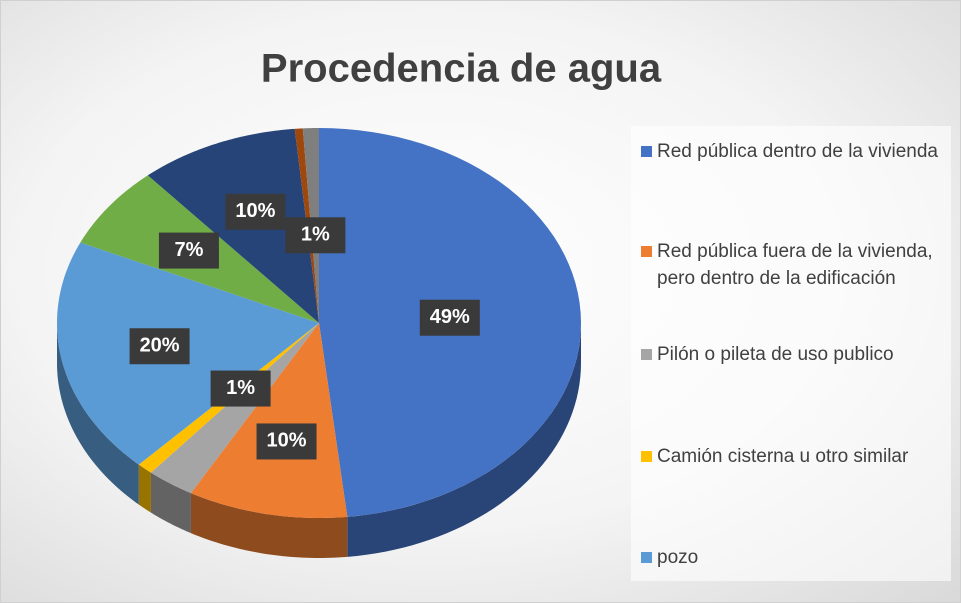 Image resolution: width=961 pixels, height=603 pixels. Describe the element at coordinates (775, 354) in the screenshot. I see `legend-label: Pilón o pileta de uso publico` at that location.